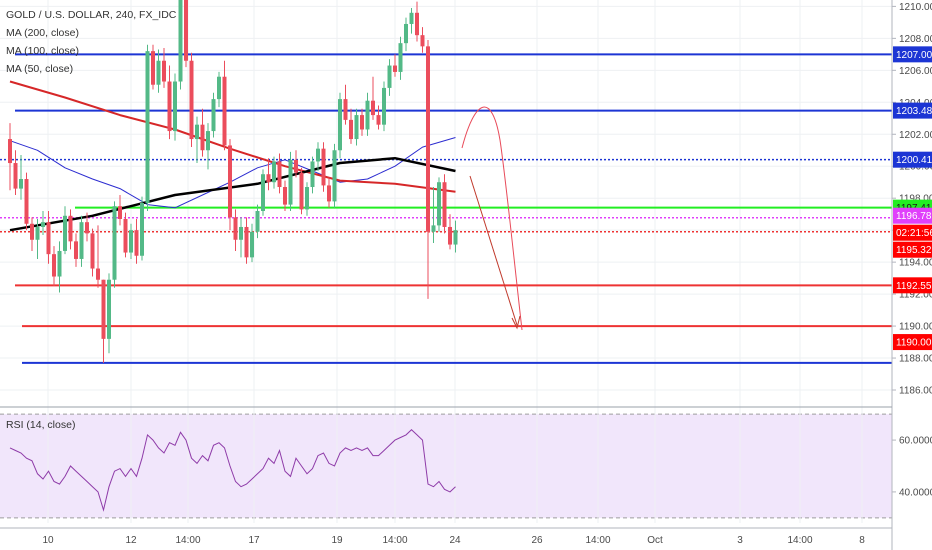 The width and height of the screenshot is (932, 550). I want to click on price-tag-label: 1203.48, so click(914, 111).